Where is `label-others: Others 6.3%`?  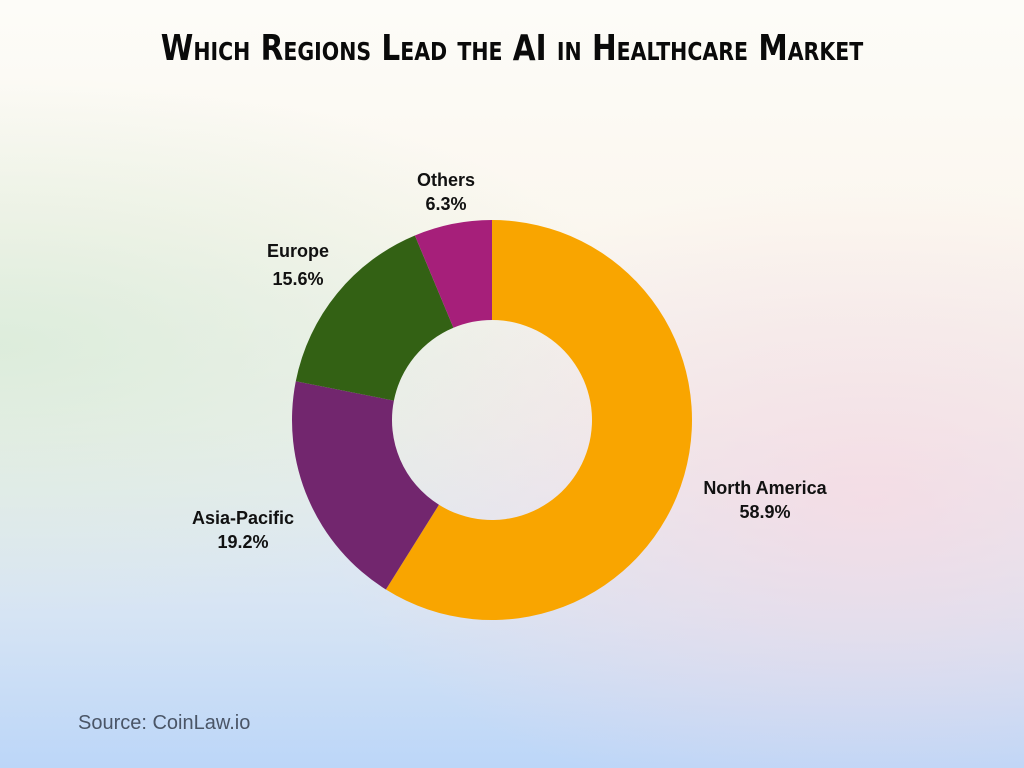
label-others: Others 6.3% is located at coordinates (446, 192).